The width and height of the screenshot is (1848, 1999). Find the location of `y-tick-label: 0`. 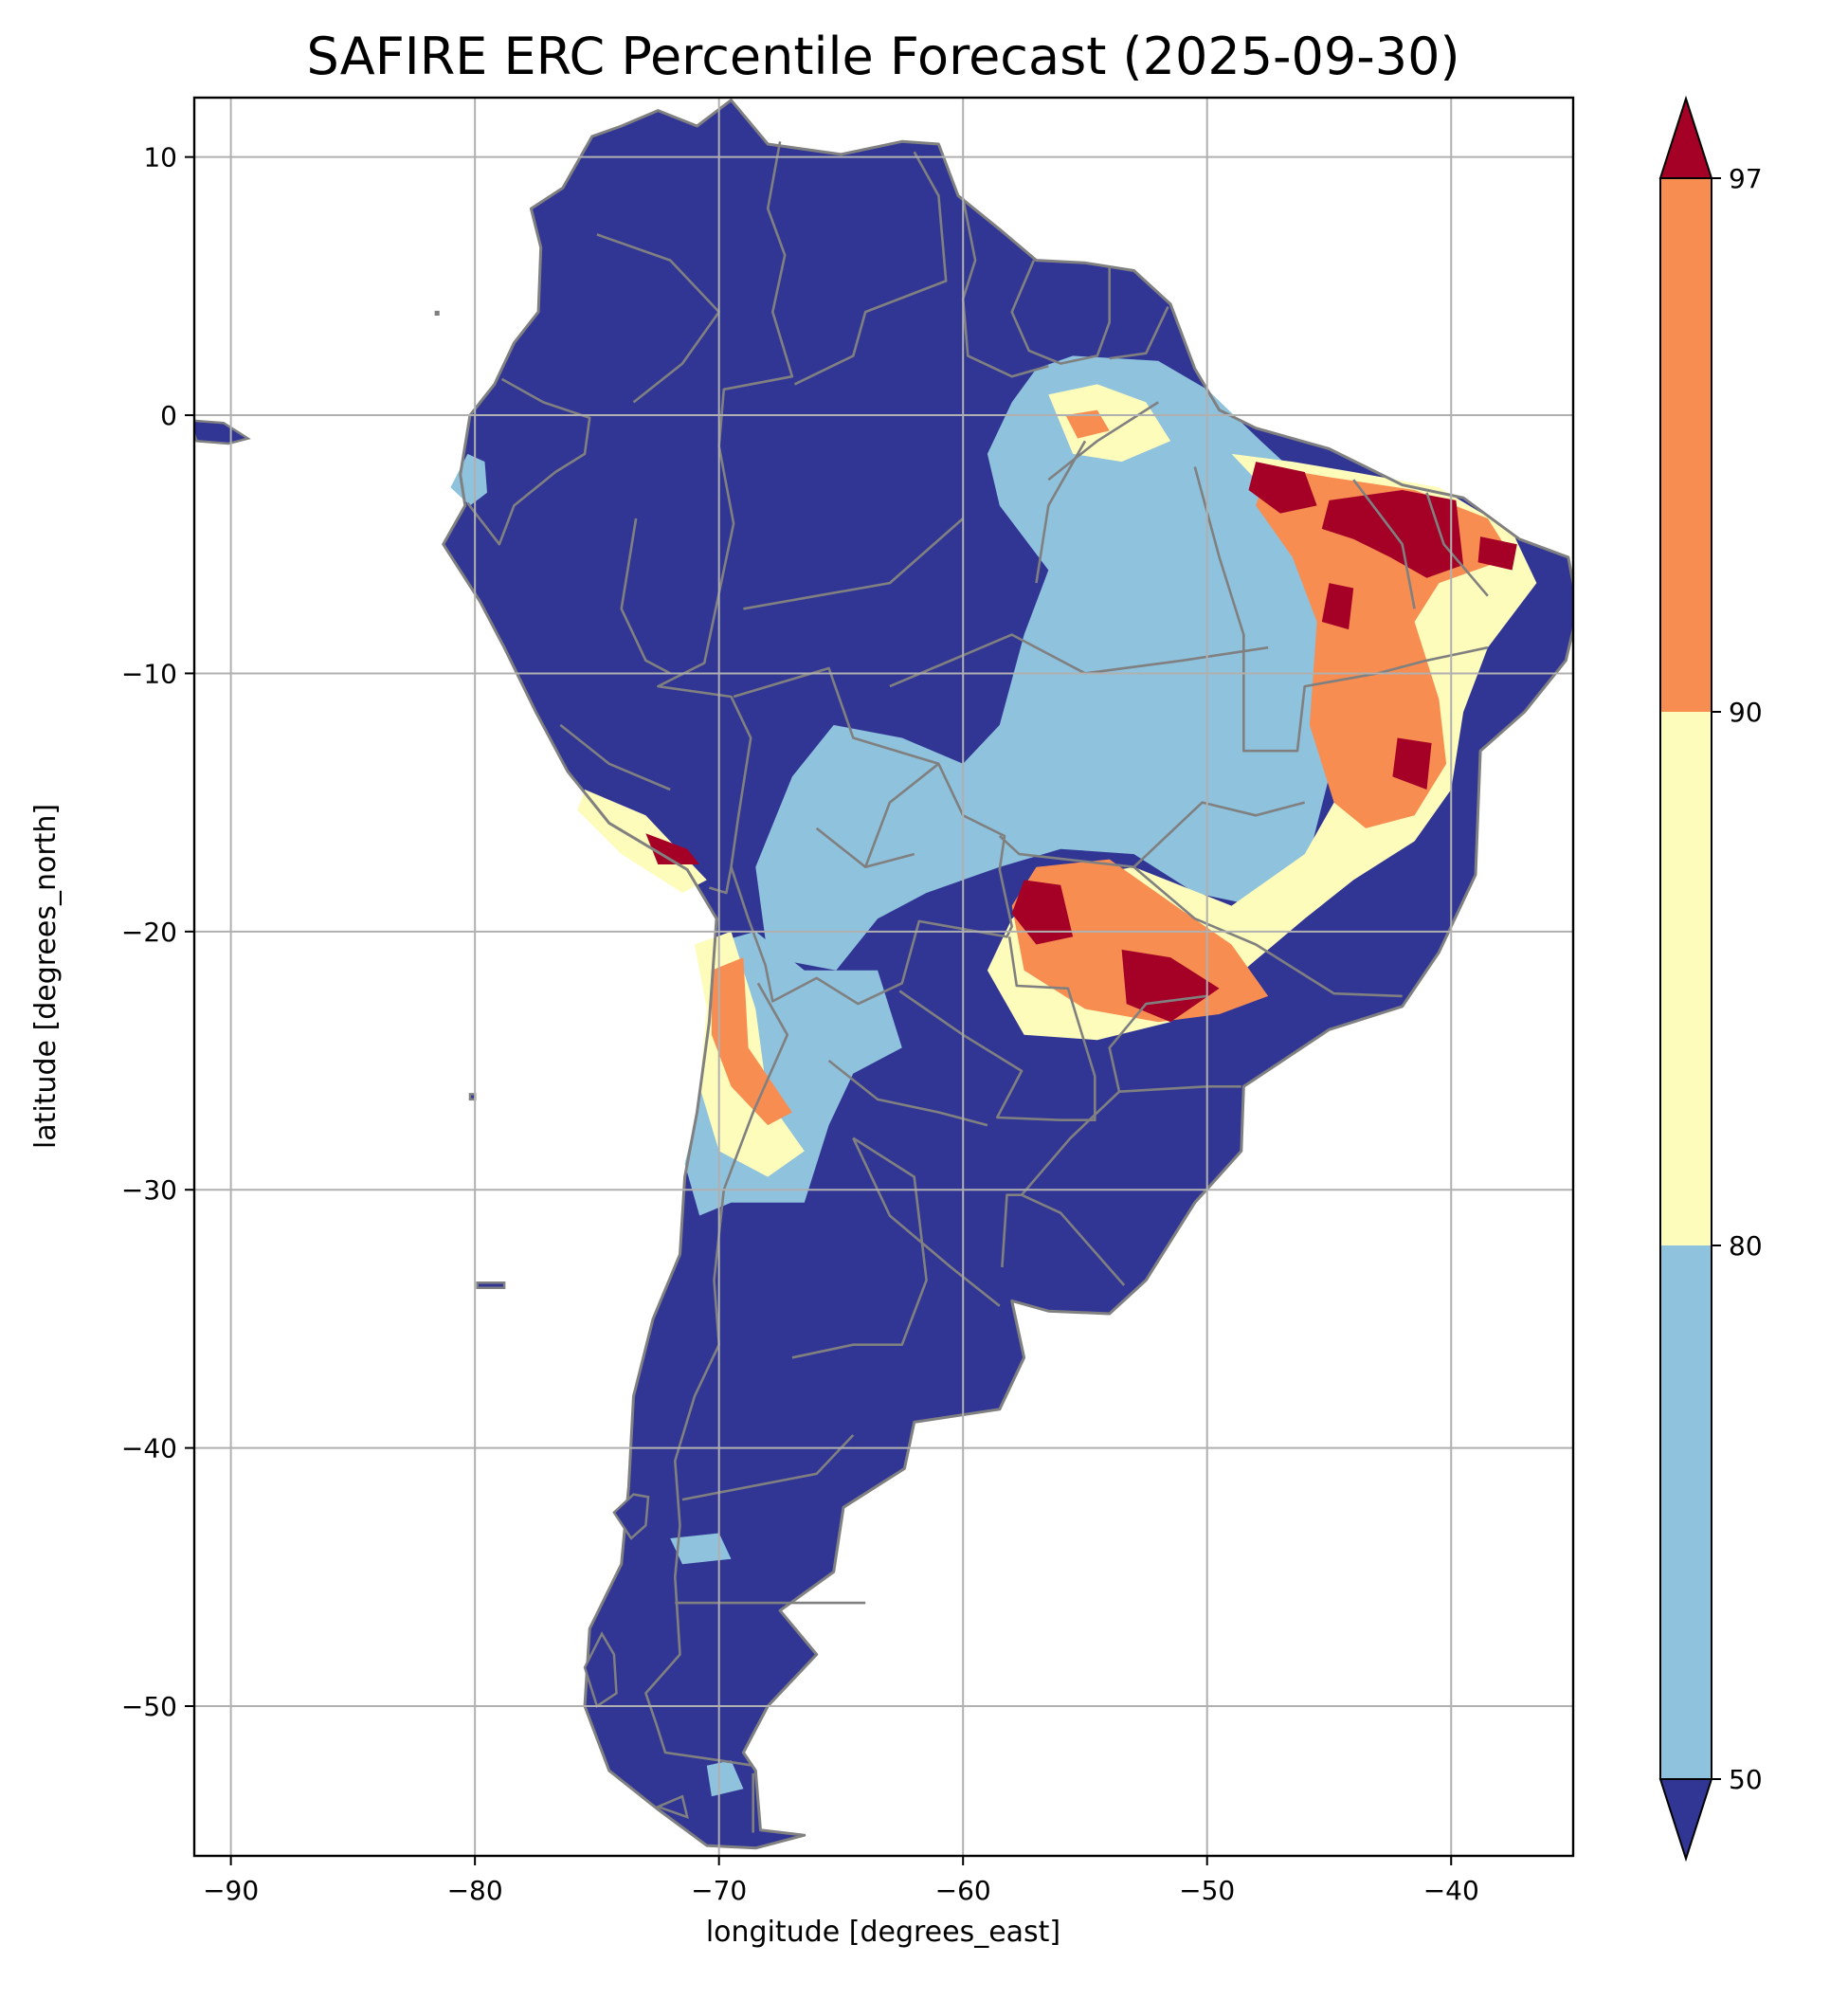

y-tick-label: 0 is located at coordinates (168, 416).